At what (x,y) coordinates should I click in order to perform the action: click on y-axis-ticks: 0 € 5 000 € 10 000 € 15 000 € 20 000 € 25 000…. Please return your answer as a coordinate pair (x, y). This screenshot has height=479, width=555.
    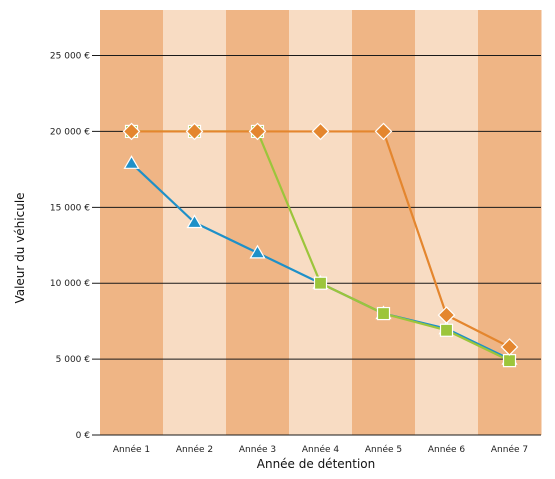
    Looking at the image, I should click on (70, 246).